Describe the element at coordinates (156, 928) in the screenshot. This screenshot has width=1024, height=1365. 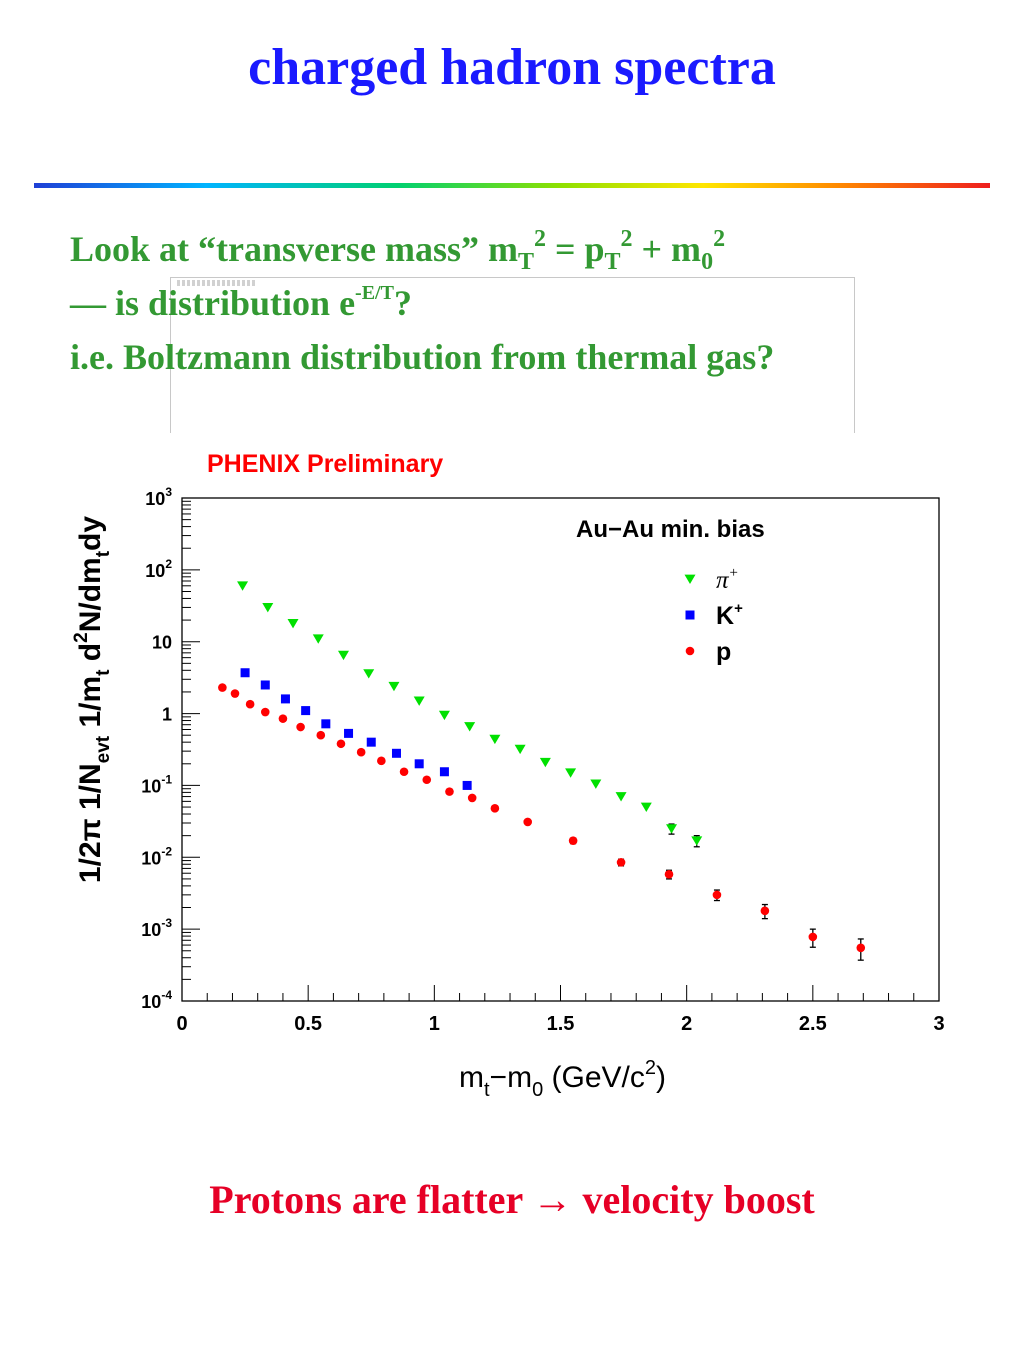
I see `y-tick-label: 10⁻³` at that location.